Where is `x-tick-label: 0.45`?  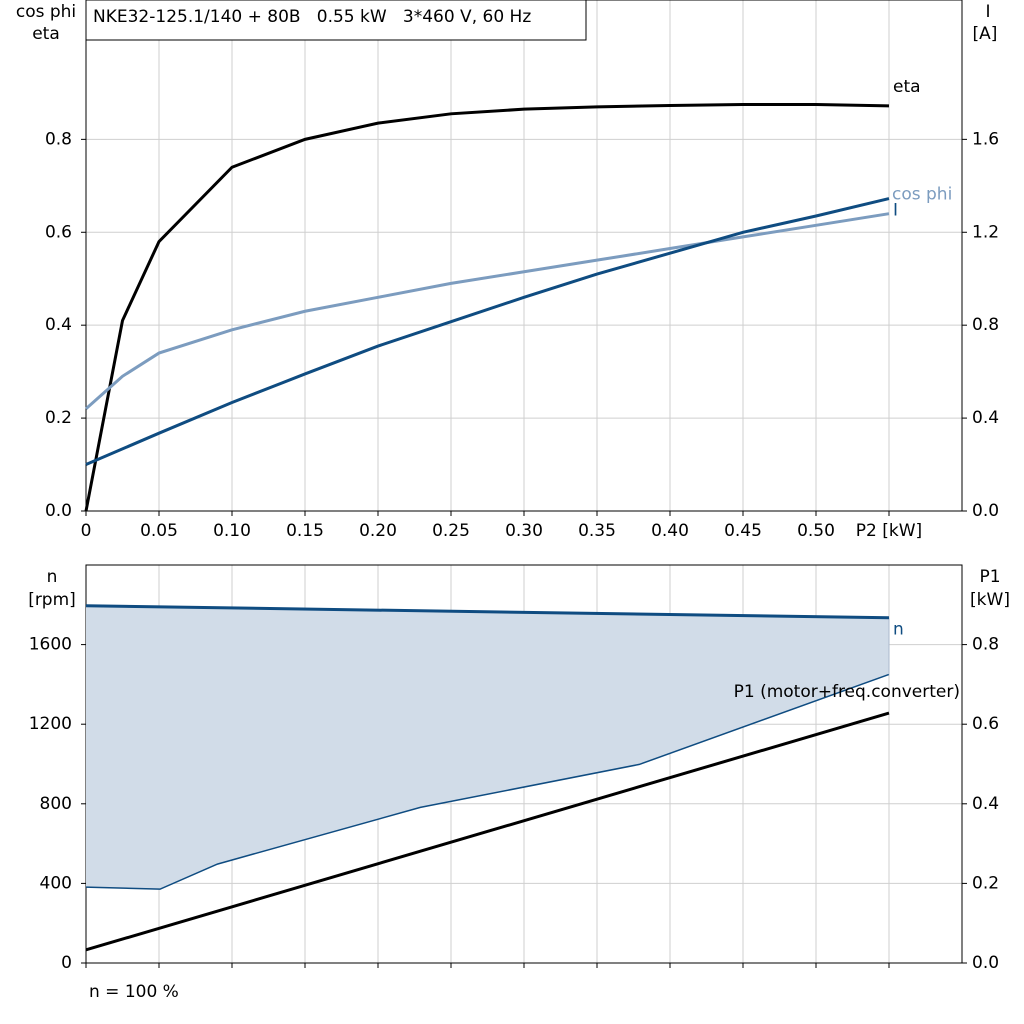 x-tick-label: 0.45 is located at coordinates (743, 531).